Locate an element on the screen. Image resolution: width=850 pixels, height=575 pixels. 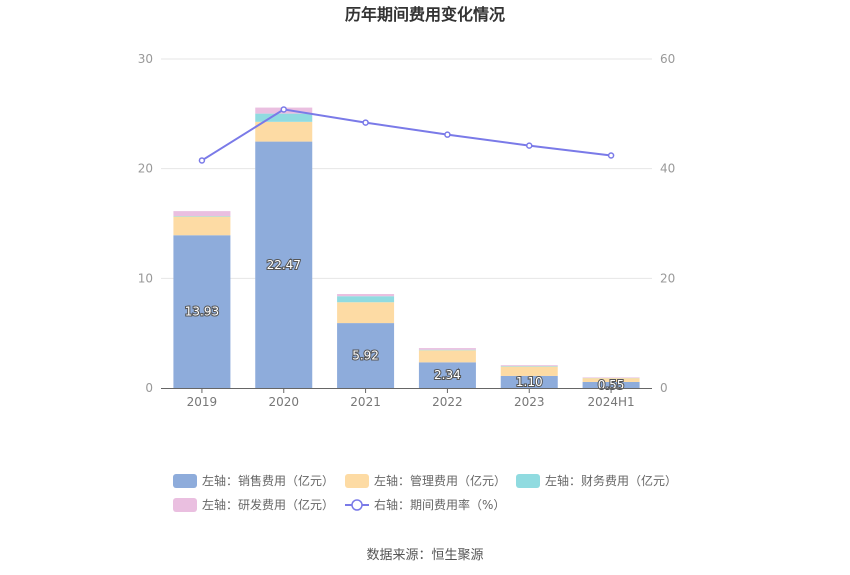
legend-label: 左轴：管理费用（亿元） is located at coordinates (440, 480).